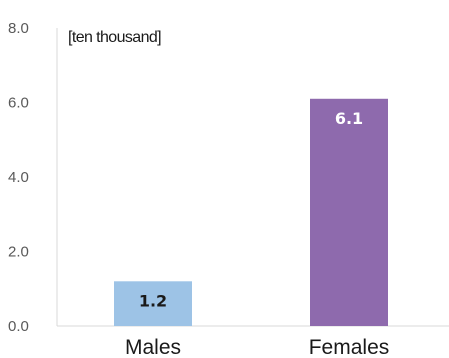 The width and height of the screenshot is (449, 358). I want to click on data-label: 6.1, so click(349, 118).